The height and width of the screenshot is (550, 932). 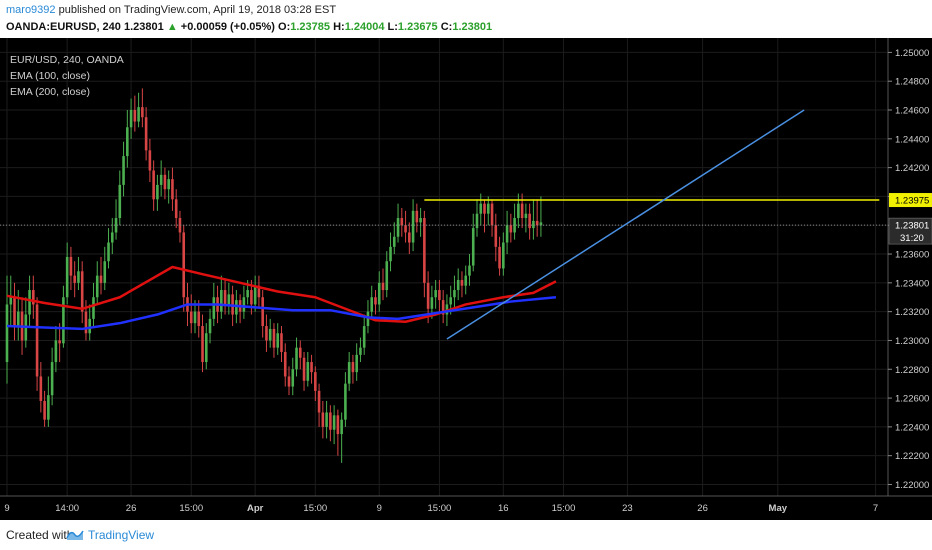 What do you see at coordinates (50, 76) in the screenshot?
I see `legend-ema100: EMA (100, close)` at bounding box center [50, 76].